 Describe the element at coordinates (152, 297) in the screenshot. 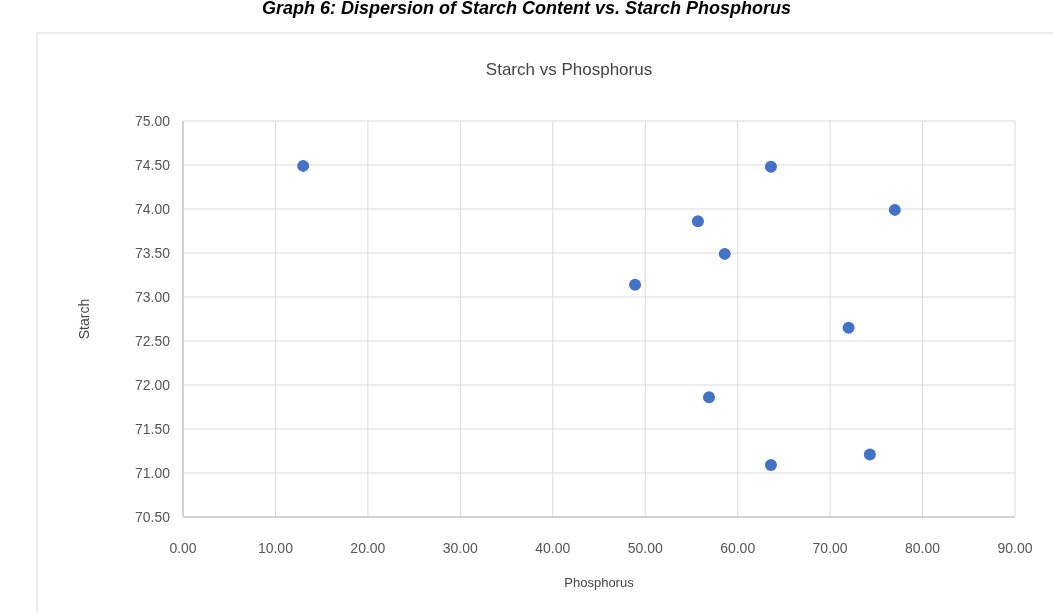

I see `y-tick-label: 73.00` at that location.